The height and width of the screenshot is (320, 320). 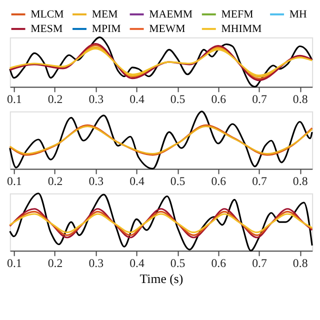 I want to click on legend-label: MESM, so click(x=46, y=28).